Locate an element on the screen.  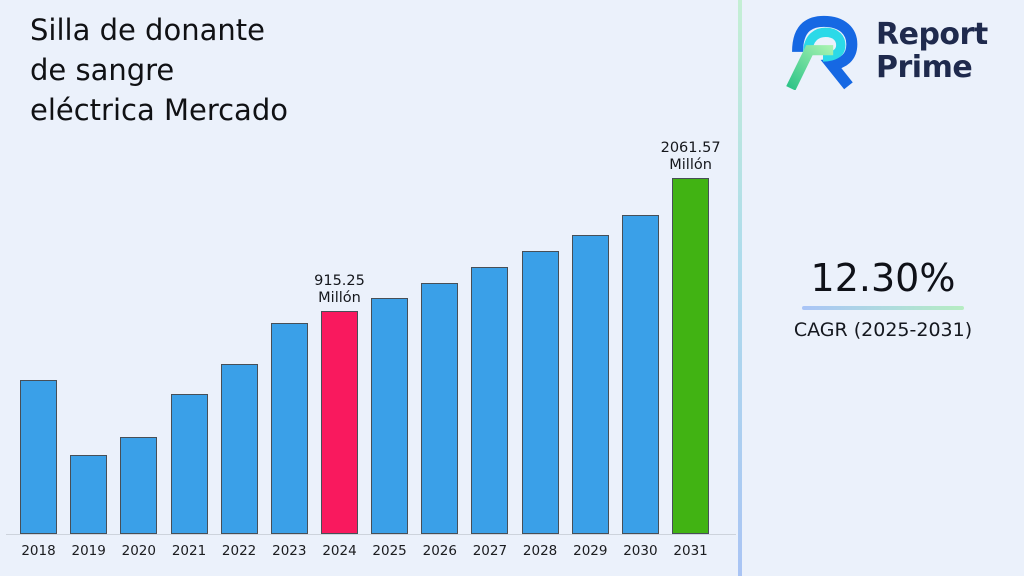
x-tick-2028: 2028 is located at coordinates (540, 551).